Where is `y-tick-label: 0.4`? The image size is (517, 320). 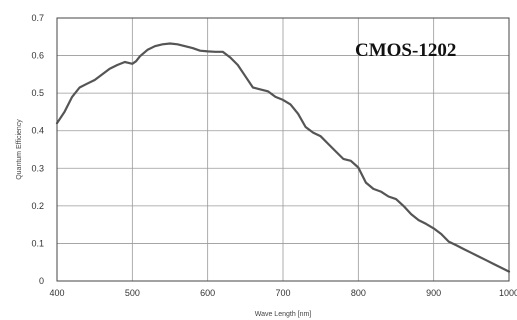 y-tick-label: 0.4 is located at coordinates (37, 131).